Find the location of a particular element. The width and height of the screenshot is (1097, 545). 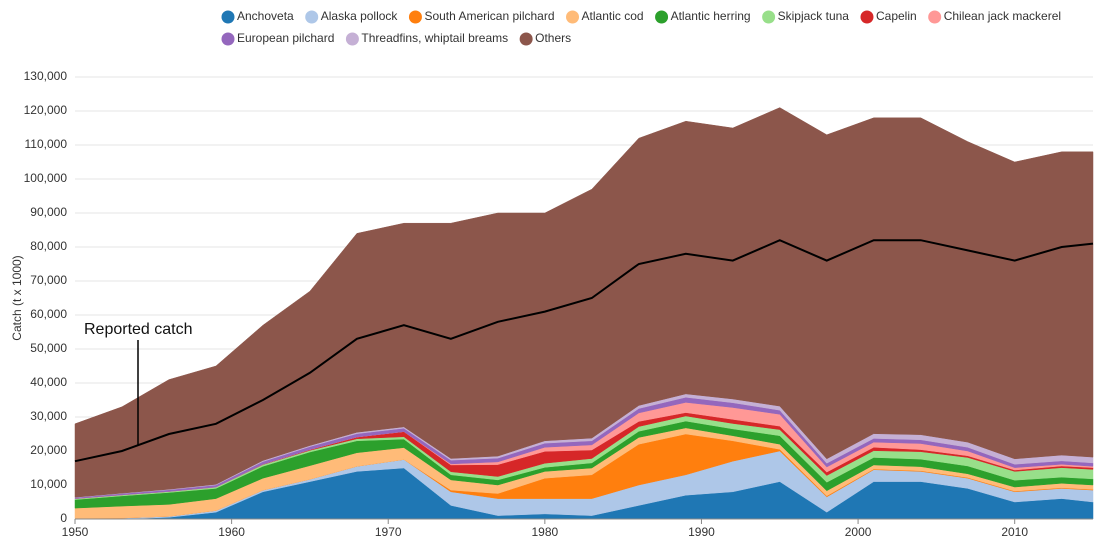

legend-label: European pilchard is located at coordinates (285, 38).